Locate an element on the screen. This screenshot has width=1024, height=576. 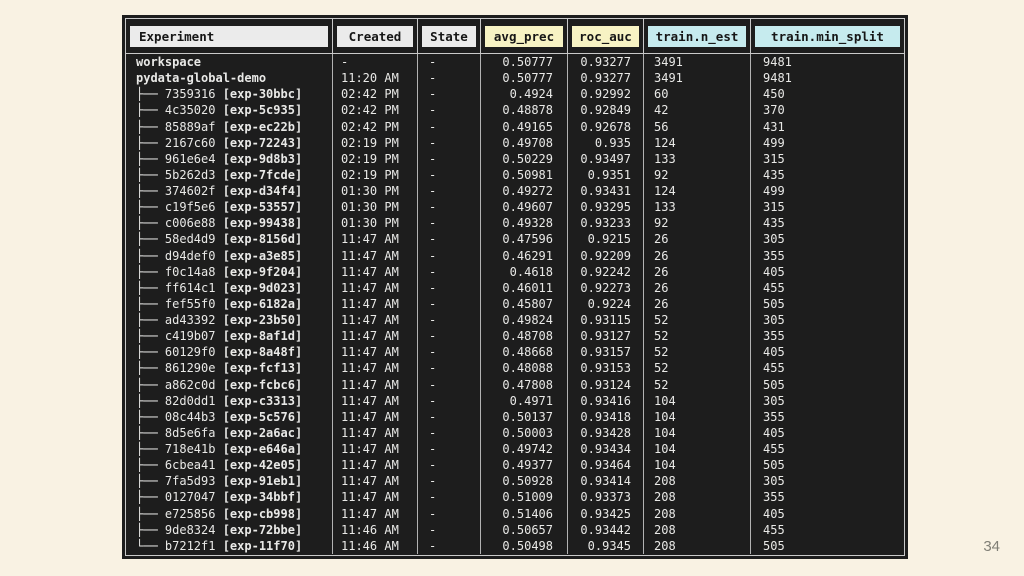
column-header-label: Experiment is located at coordinates (229, 36).